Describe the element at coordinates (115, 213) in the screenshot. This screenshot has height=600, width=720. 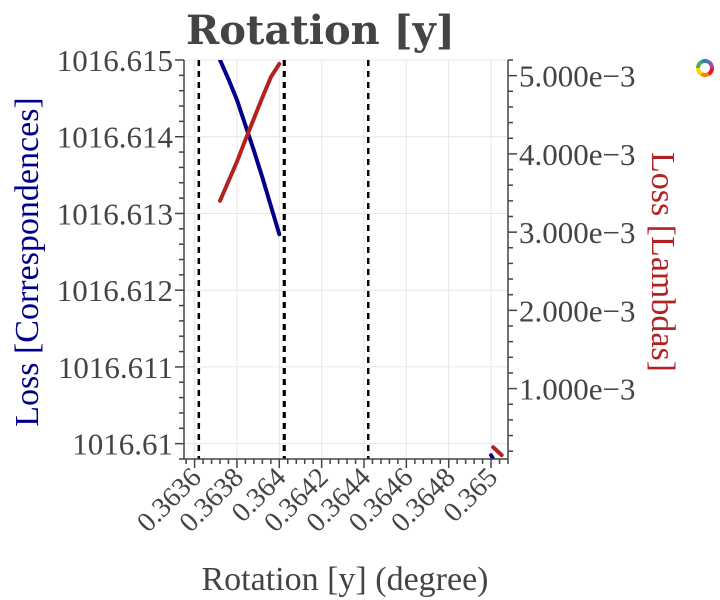
I see `y-left-tick-label: 1016.613` at that location.